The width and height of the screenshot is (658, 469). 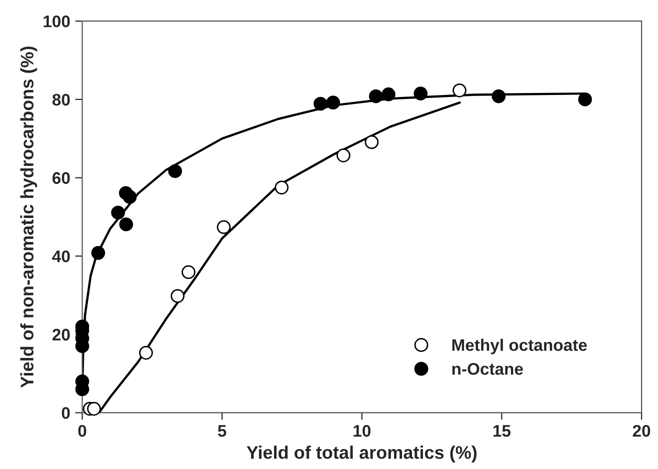 What do you see at coordinates (57, 22) in the screenshot?
I see `y-tick-label: 100` at bounding box center [57, 22].